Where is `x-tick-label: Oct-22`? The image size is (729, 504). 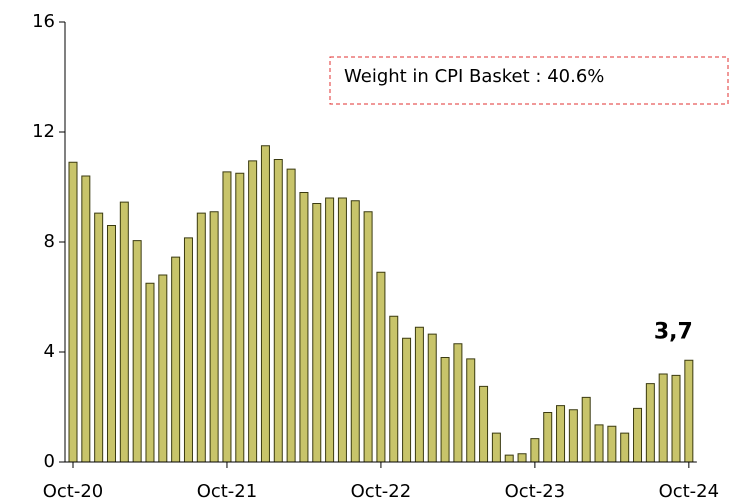 x-tick-label: Oct-22 is located at coordinates (381, 491).